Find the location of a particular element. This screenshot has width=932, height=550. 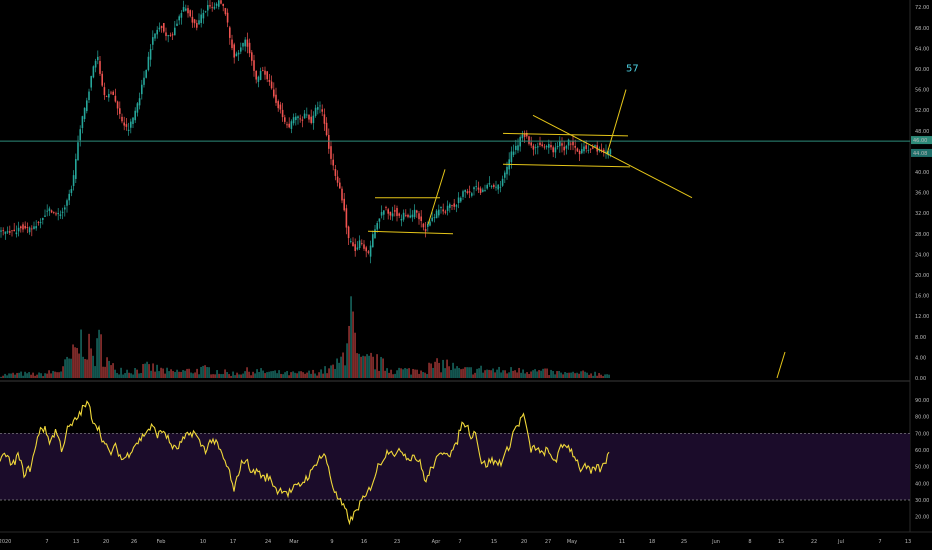

price-tick-label: 24.00 is located at coordinates (922, 255).